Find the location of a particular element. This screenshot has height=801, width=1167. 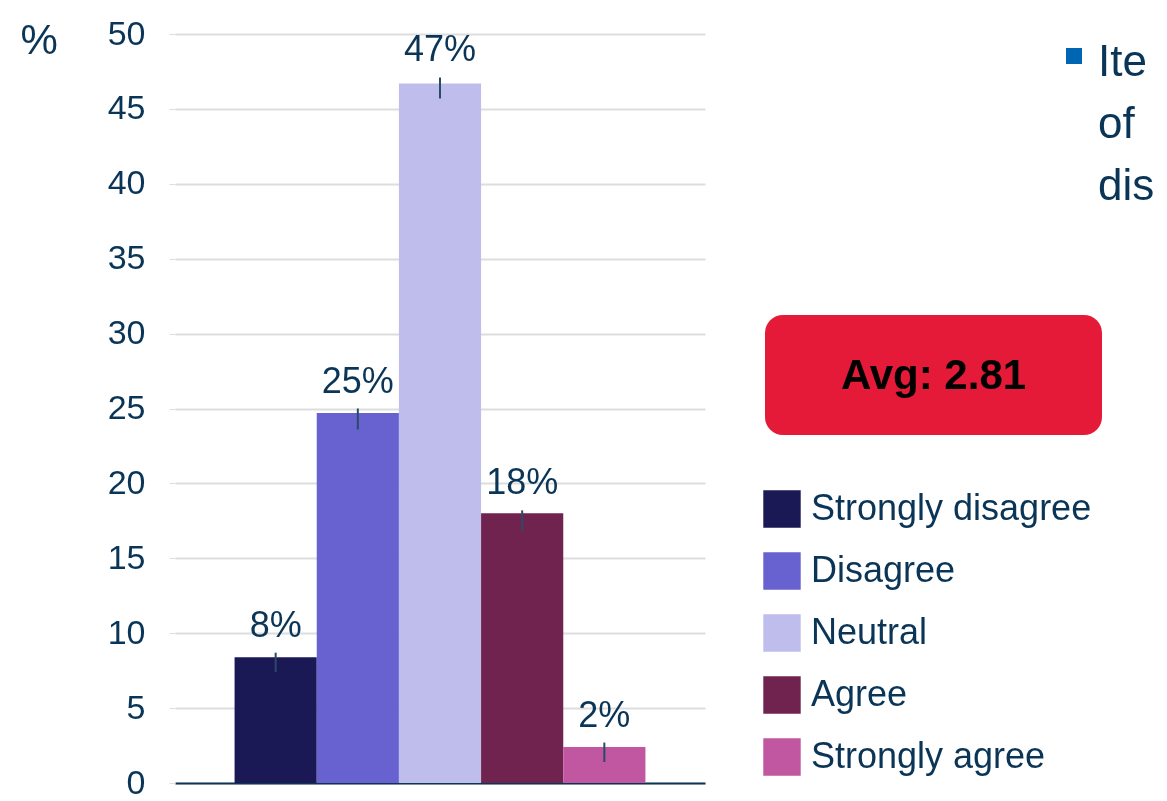

y-tick-label: 10 is located at coordinates (126, 631).